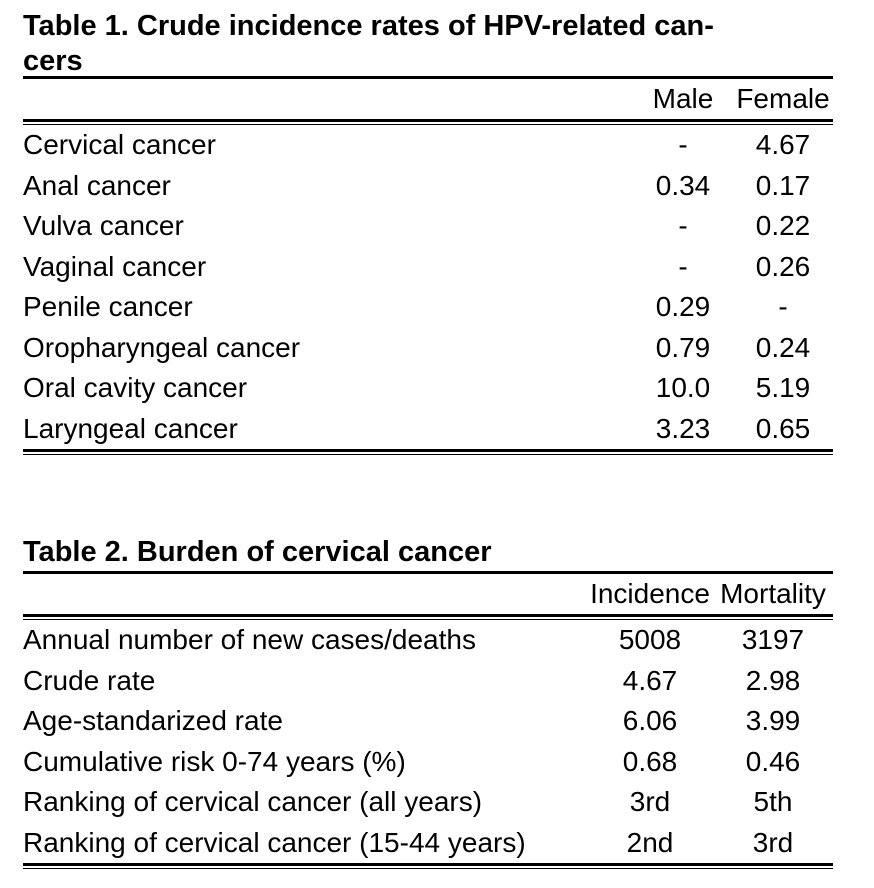 The image size is (874, 888). I want to click on table-2-title: Table 2. Burden of cervical cancer, so click(257, 552).